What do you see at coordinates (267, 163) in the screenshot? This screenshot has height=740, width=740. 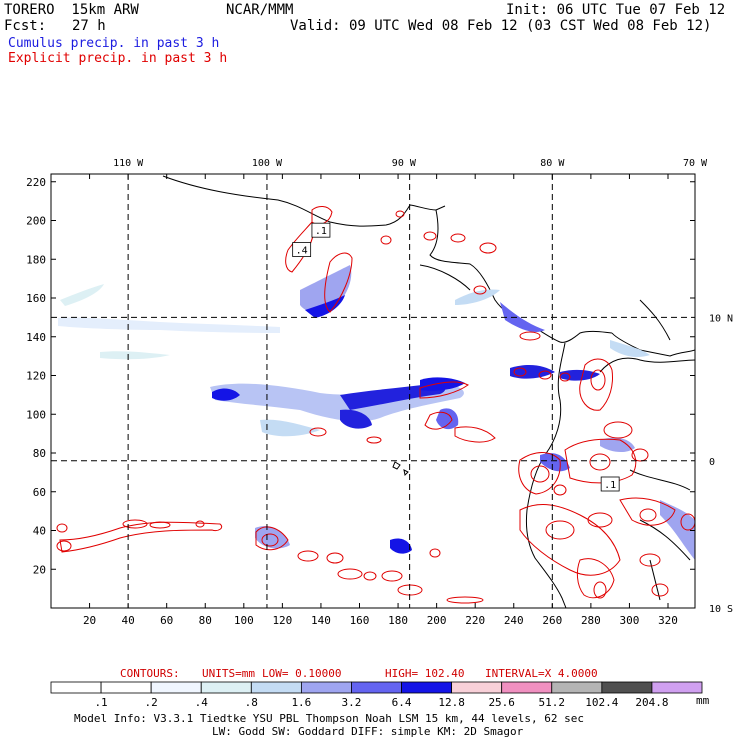 I see `lon-label: 100 W` at bounding box center [267, 163].